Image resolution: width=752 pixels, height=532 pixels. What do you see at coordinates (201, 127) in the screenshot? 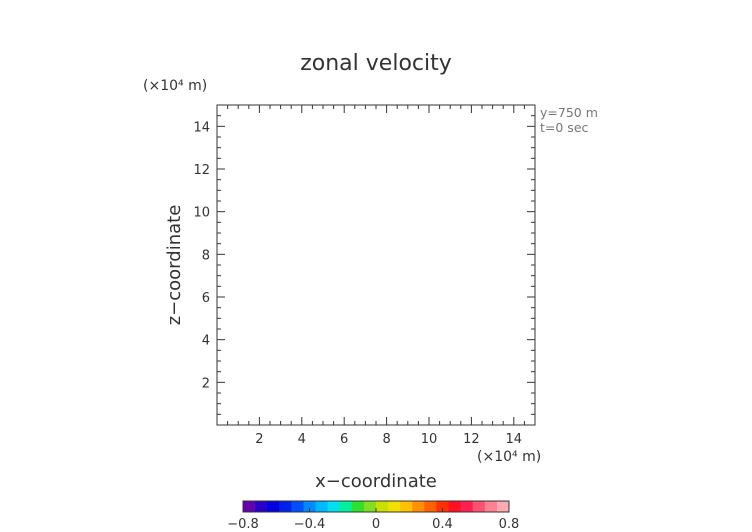
I see `y-tick-label: 14` at bounding box center [201, 127].